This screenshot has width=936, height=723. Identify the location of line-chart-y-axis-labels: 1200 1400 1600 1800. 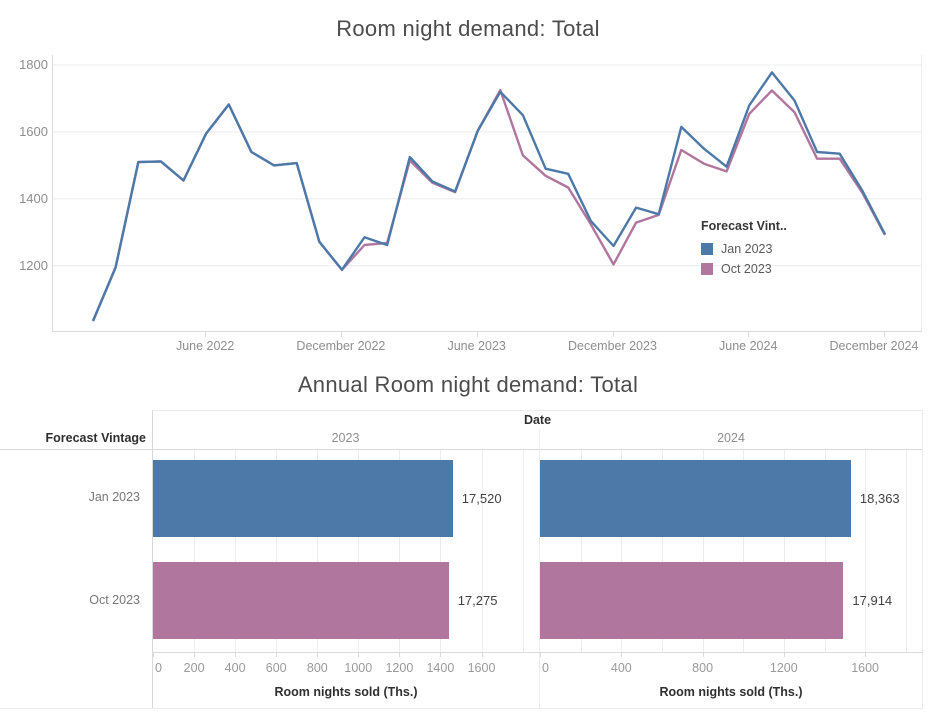
(24, 193).